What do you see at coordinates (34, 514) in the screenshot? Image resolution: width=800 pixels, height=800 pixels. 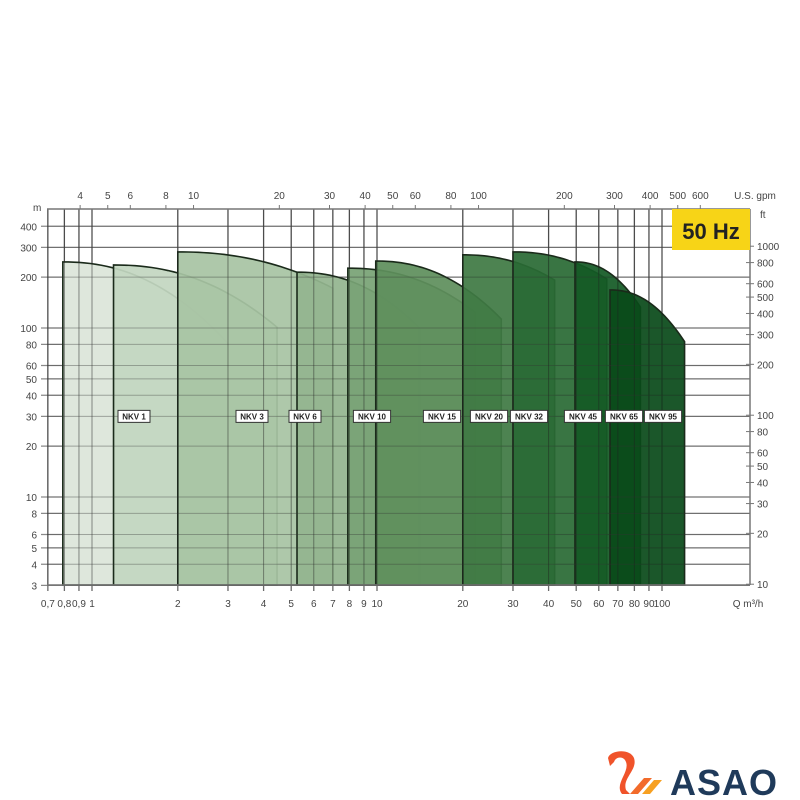 I see `y-tick-label: 8` at bounding box center [34, 514].